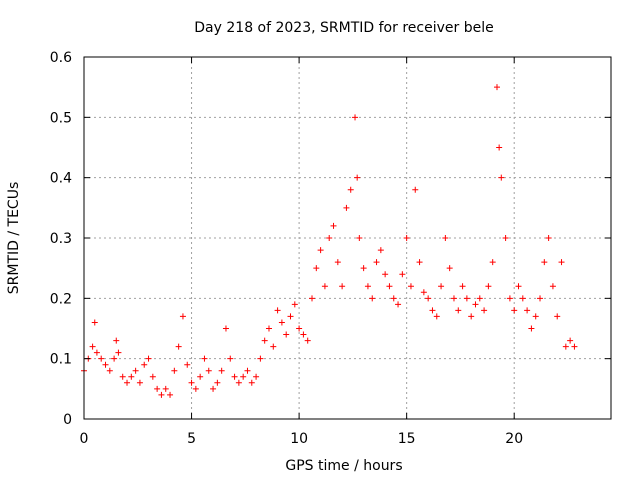 The image size is (640, 480). What do you see at coordinates (61, 118) in the screenshot?
I see `y-tick-label: 0.5` at bounding box center [61, 118].